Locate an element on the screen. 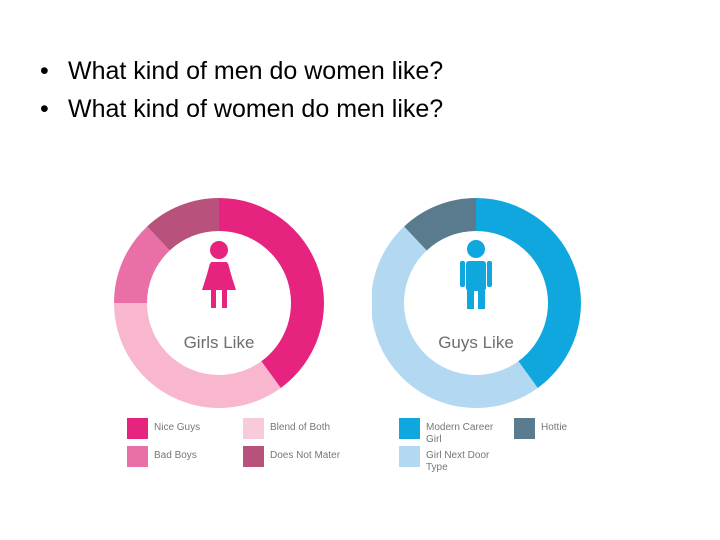 This screenshot has width=720, height=540. donut-slice-girl-next-door-type is located at coordinates (455, 317).